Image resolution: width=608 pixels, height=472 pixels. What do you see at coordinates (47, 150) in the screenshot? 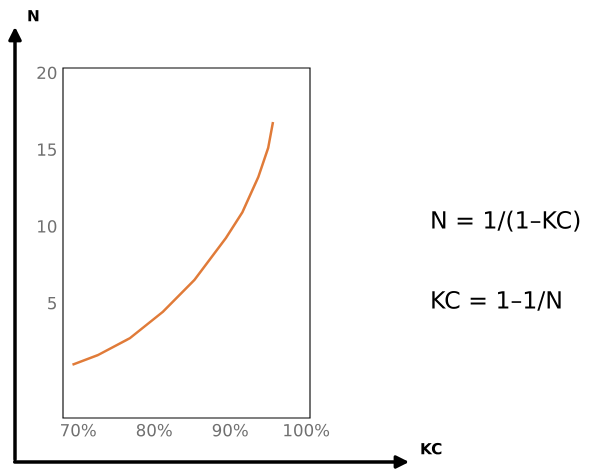
I see `y-tick-label: 15` at bounding box center [47, 150].